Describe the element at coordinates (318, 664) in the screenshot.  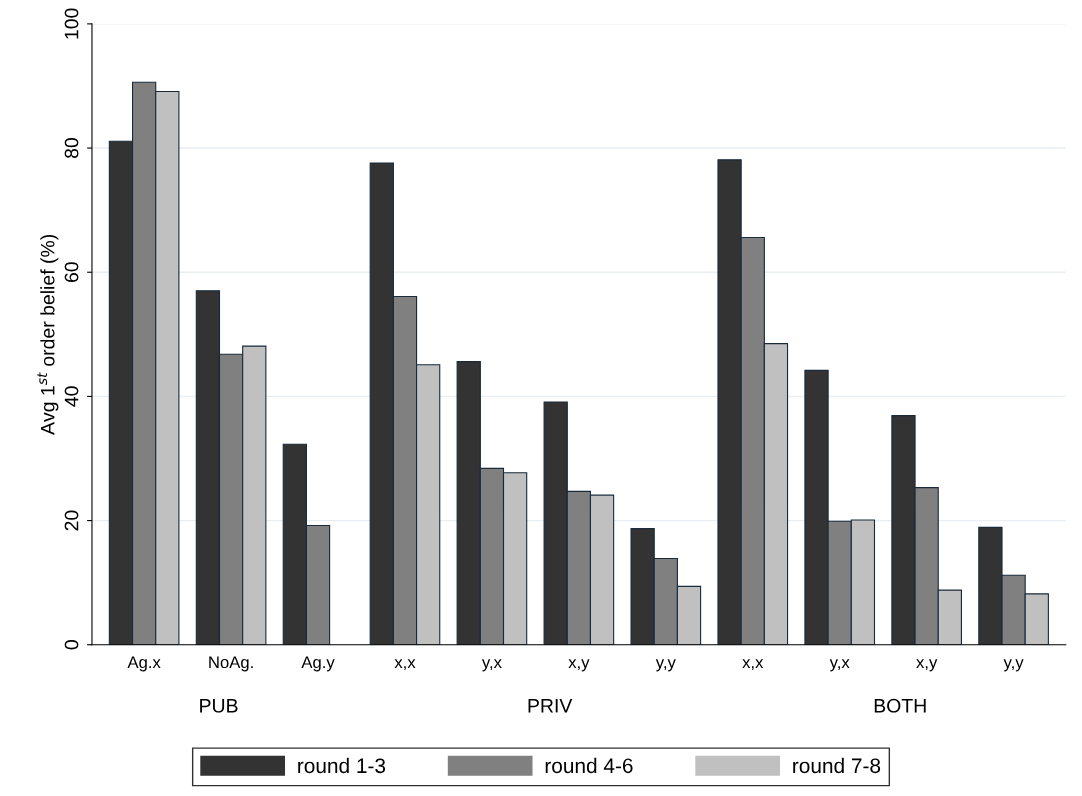
I see `x-tick-label: Ag.y` at that location.